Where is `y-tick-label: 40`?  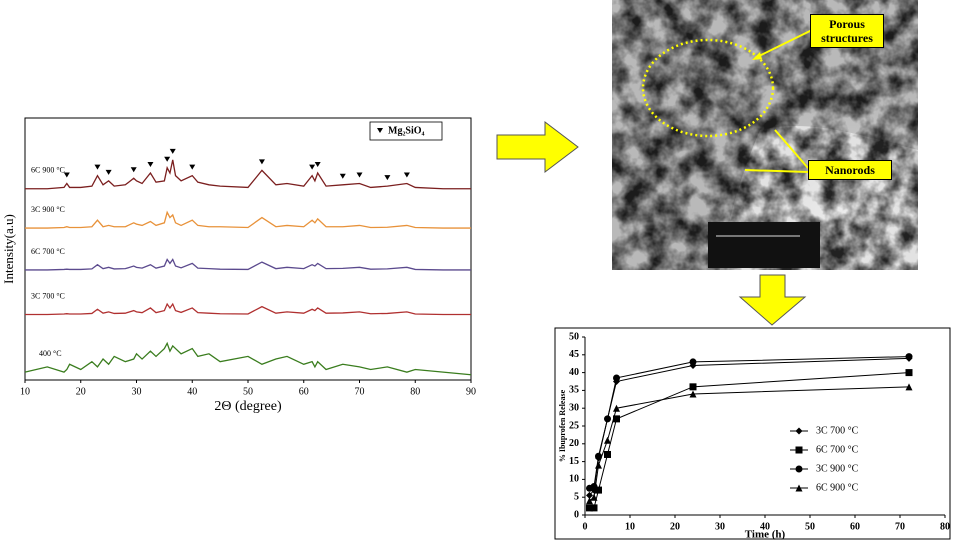 y-tick-label: 40 is located at coordinates (574, 372).